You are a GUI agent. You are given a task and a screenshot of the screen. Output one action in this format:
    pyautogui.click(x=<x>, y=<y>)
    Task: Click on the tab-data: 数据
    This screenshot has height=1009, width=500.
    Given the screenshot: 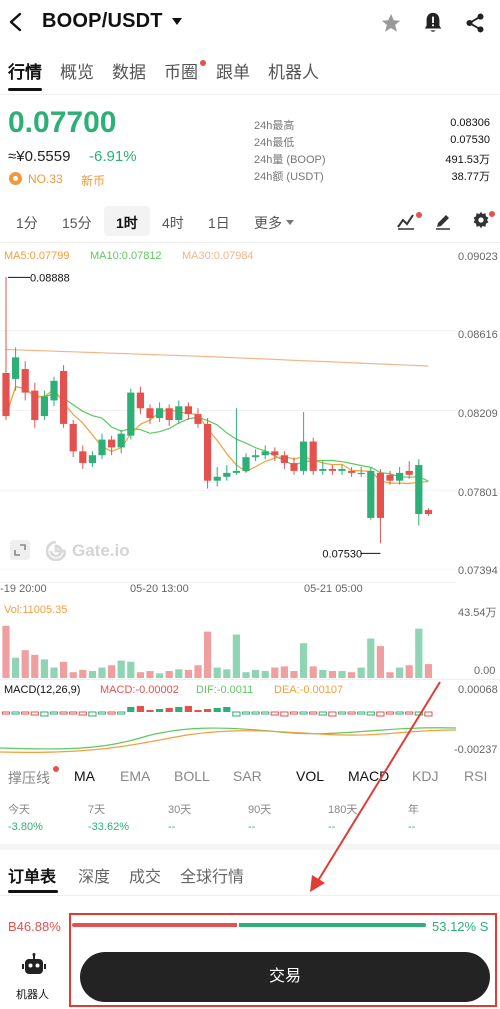 What is the action you would take?
    pyautogui.click(x=129, y=72)
    